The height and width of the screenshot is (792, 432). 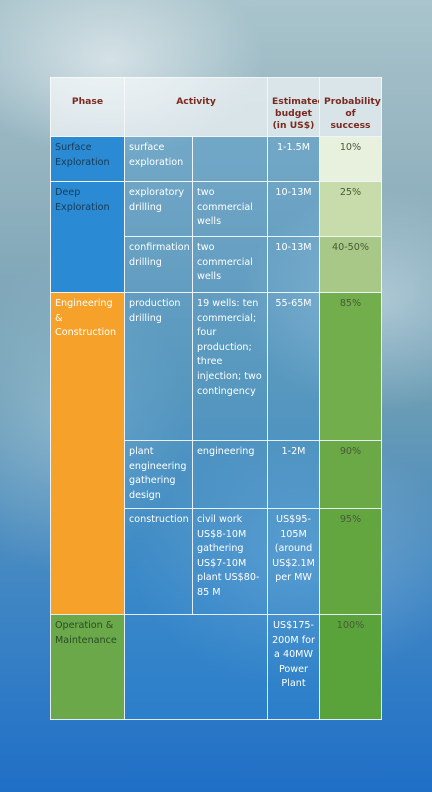 What do you see at coordinates (293, 667) in the screenshot?
I see `budget-cell: US$175-200M for a 40MW Power Plant` at bounding box center [293, 667].